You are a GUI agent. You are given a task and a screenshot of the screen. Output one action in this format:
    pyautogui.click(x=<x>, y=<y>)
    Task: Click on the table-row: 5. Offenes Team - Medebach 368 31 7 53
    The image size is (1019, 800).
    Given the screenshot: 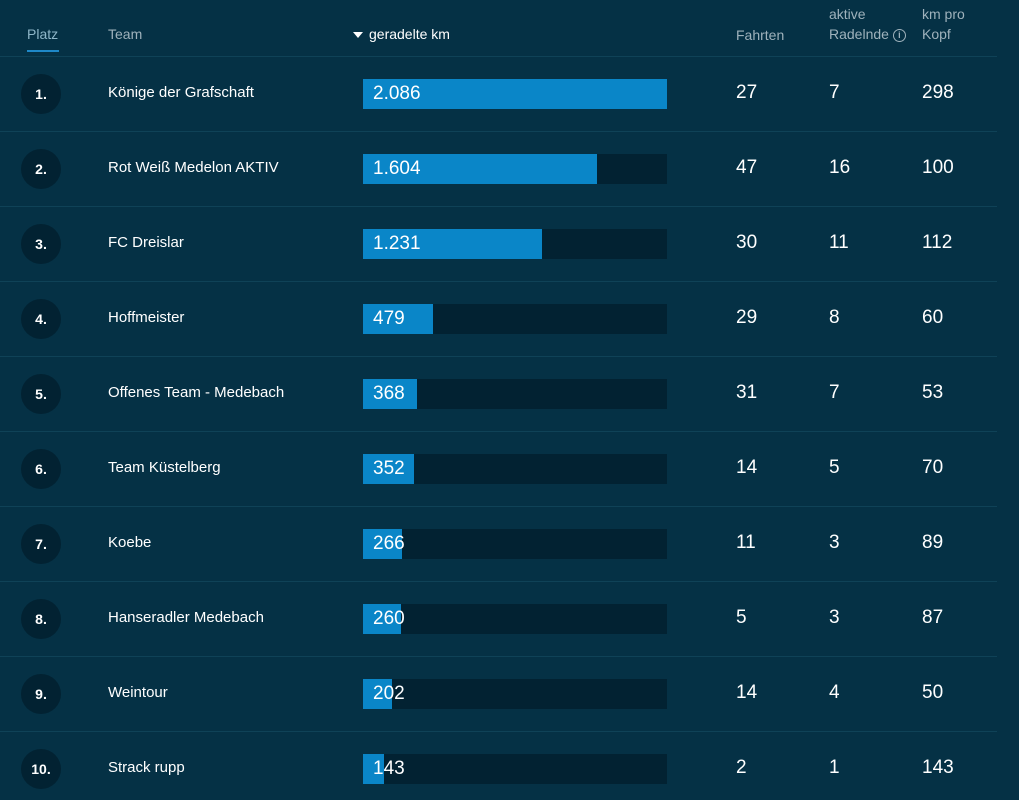 What is the action you would take?
    pyautogui.click(x=498, y=394)
    